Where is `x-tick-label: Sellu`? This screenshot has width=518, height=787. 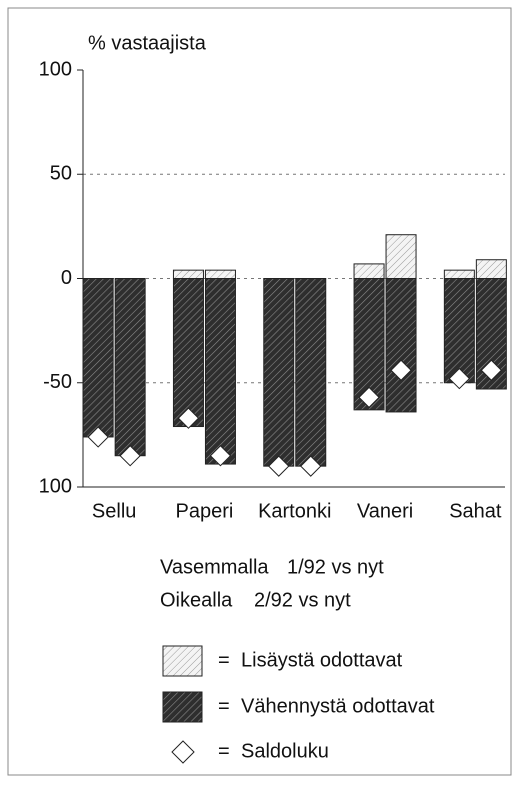 x-tick-label: Sellu is located at coordinates (114, 511).